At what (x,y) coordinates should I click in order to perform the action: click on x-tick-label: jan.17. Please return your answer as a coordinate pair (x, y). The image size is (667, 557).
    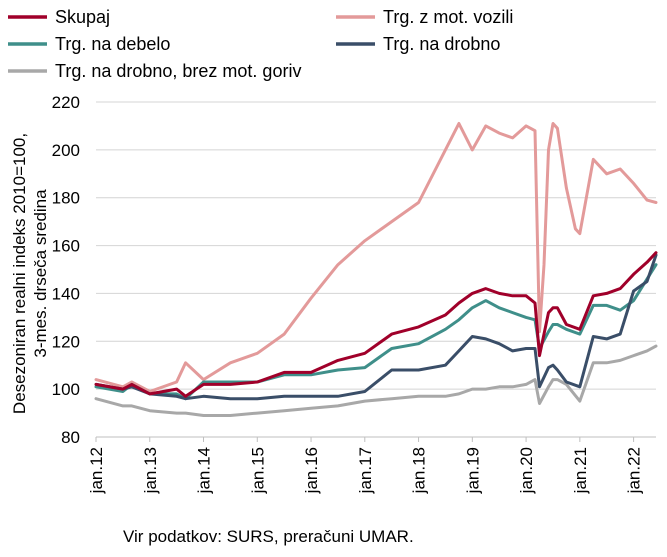
    Looking at the image, I should click on (365, 470).